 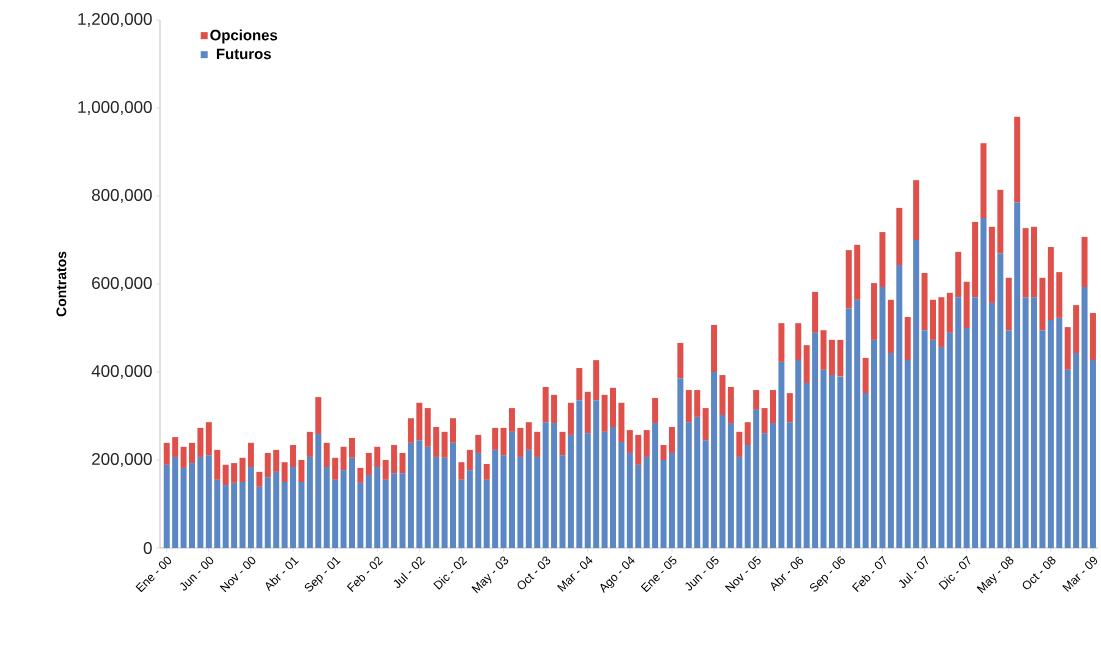 What do you see at coordinates (147, 548) in the screenshot?
I see `y-tick-label: 0` at bounding box center [147, 548].